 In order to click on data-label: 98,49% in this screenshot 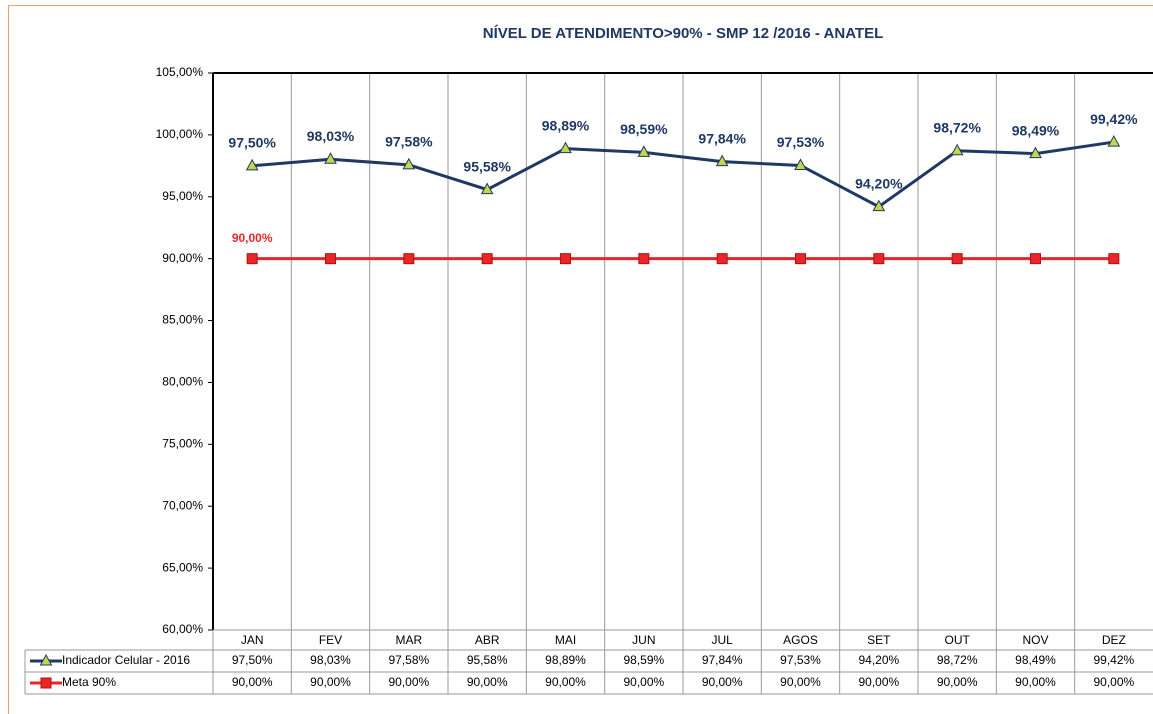, I will do `click(1036, 130)`.